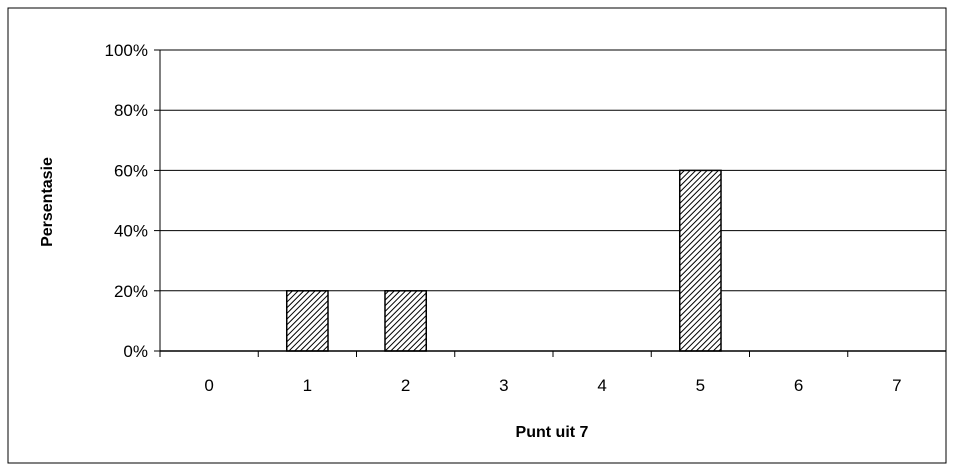 The width and height of the screenshot is (953, 474). What do you see at coordinates (126, 201) in the screenshot?
I see `y-tick-labels: 0% 20% 40% 60% 80% 100%` at bounding box center [126, 201].